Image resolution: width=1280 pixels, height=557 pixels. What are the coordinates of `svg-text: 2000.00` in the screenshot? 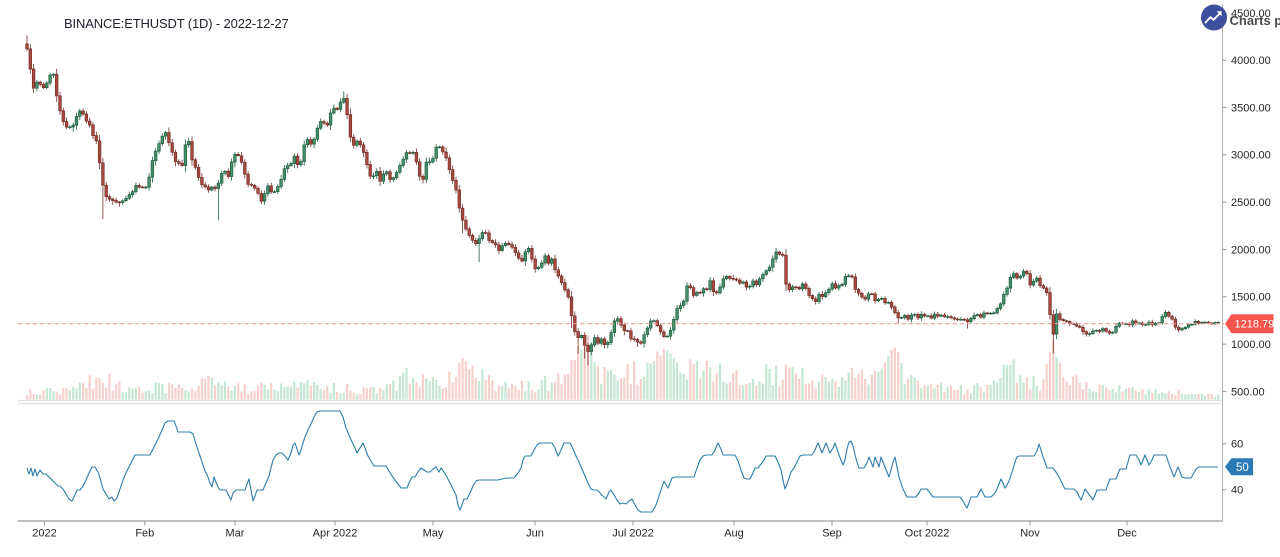 It's located at (1251, 250).